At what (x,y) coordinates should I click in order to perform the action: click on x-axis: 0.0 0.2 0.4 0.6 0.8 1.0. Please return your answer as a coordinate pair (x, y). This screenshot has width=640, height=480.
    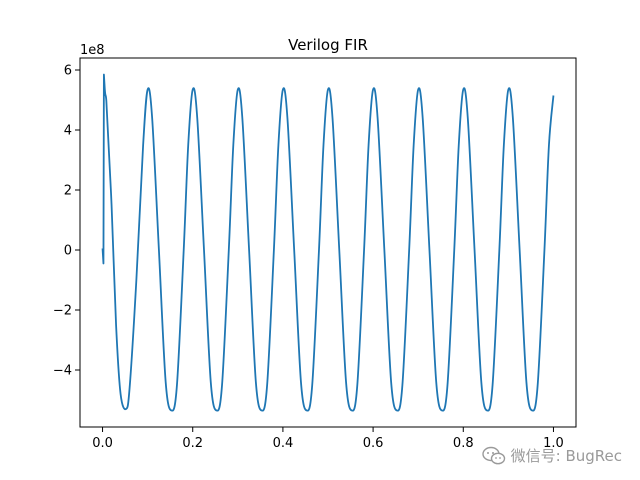
    Looking at the image, I should click on (328, 439).